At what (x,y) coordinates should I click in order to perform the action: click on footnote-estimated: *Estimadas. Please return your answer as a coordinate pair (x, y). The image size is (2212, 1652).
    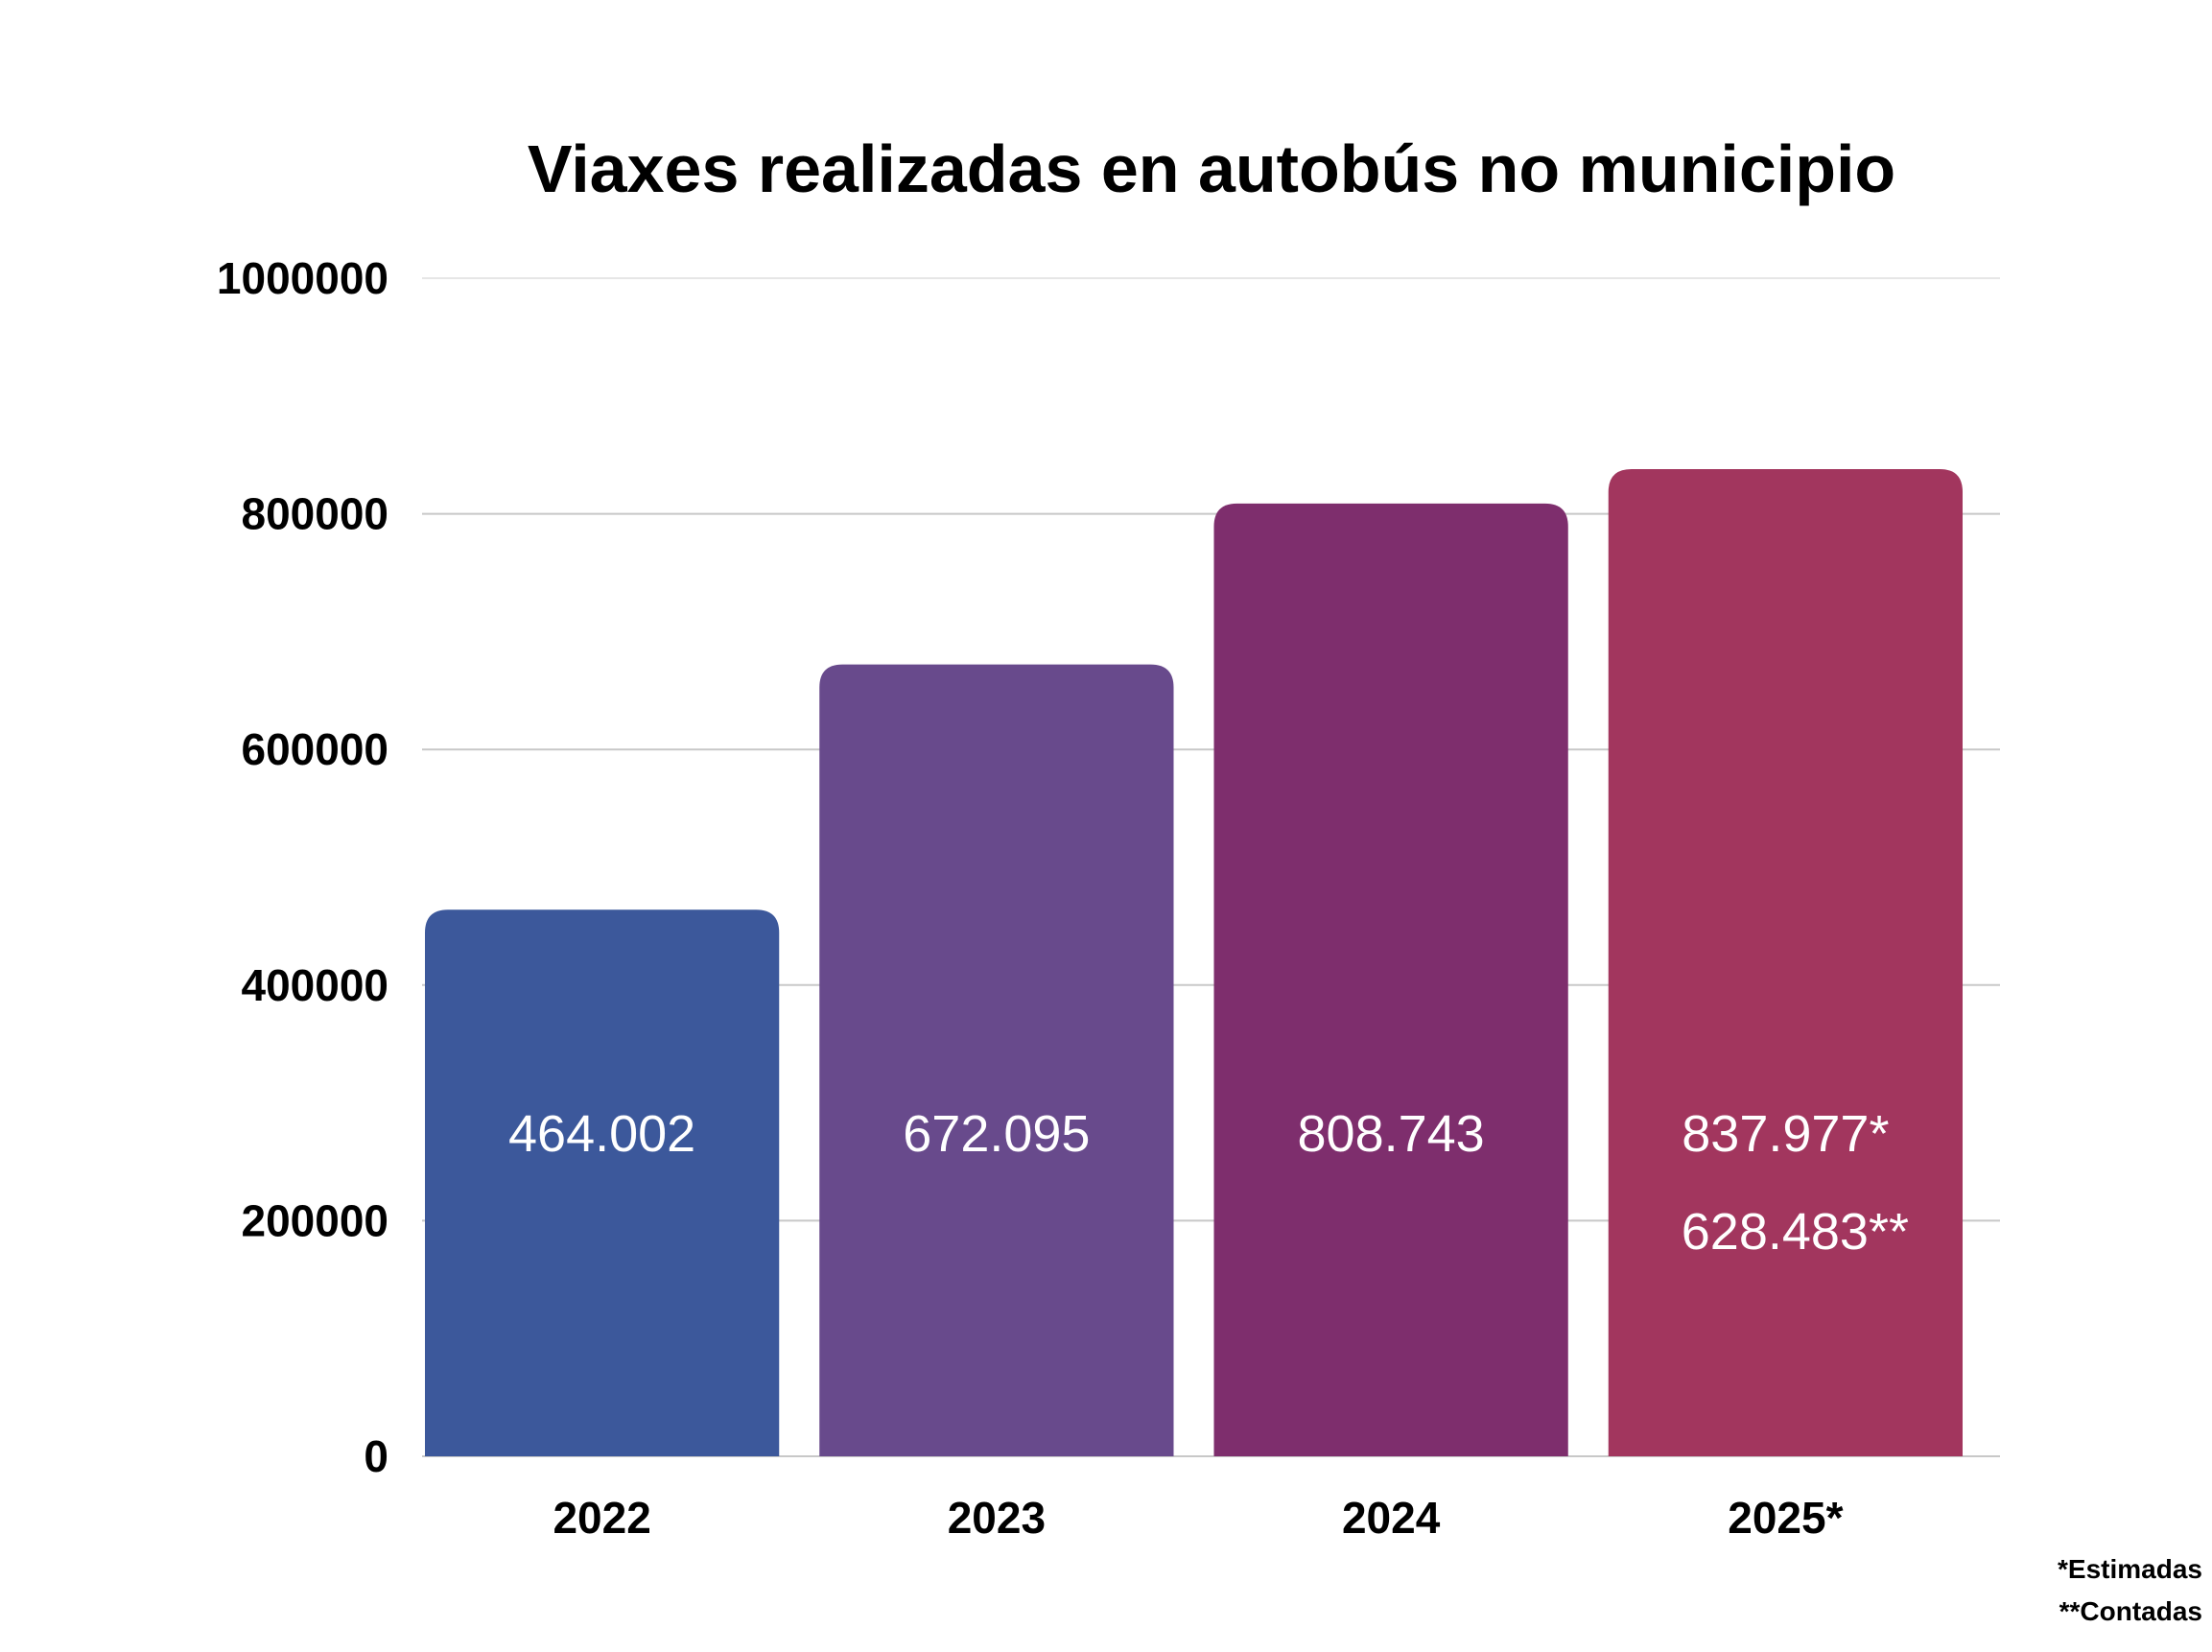
    Looking at the image, I should click on (2130, 1569).